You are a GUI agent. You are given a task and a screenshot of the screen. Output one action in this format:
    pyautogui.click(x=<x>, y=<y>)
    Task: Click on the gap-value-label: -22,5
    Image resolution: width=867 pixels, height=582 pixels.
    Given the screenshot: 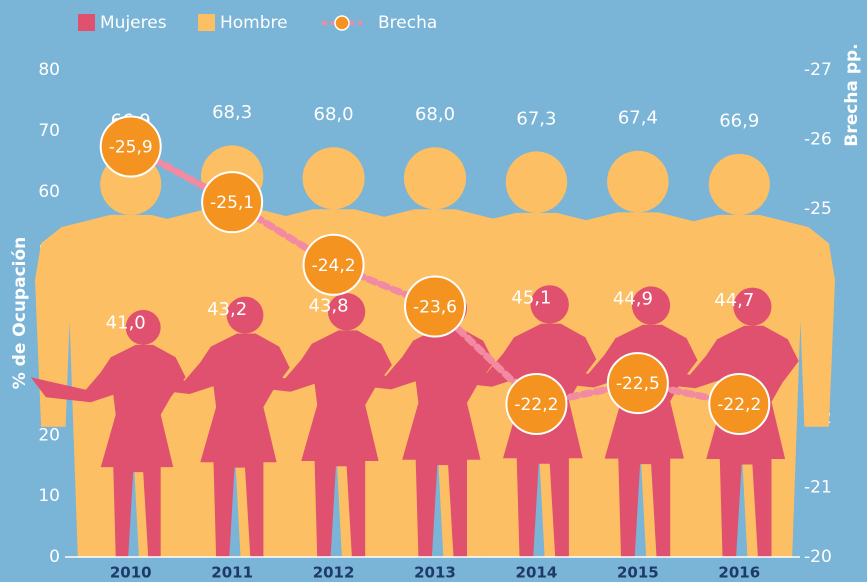 What is the action you would take?
    pyautogui.click(x=638, y=384)
    